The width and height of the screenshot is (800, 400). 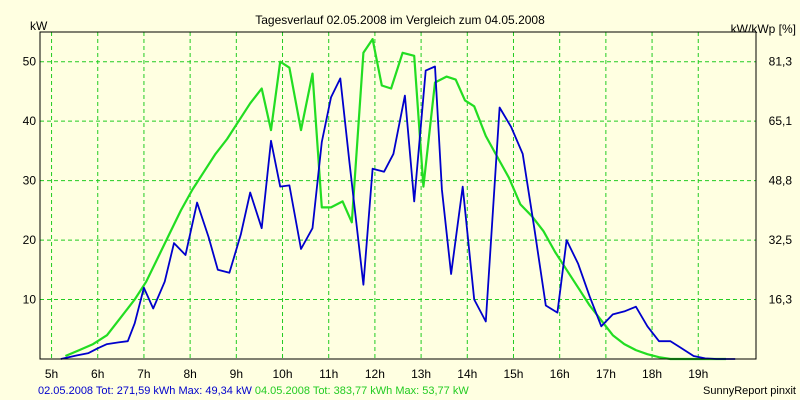 I want to click on x-tick-label: 8h, so click(x=189, y=374).